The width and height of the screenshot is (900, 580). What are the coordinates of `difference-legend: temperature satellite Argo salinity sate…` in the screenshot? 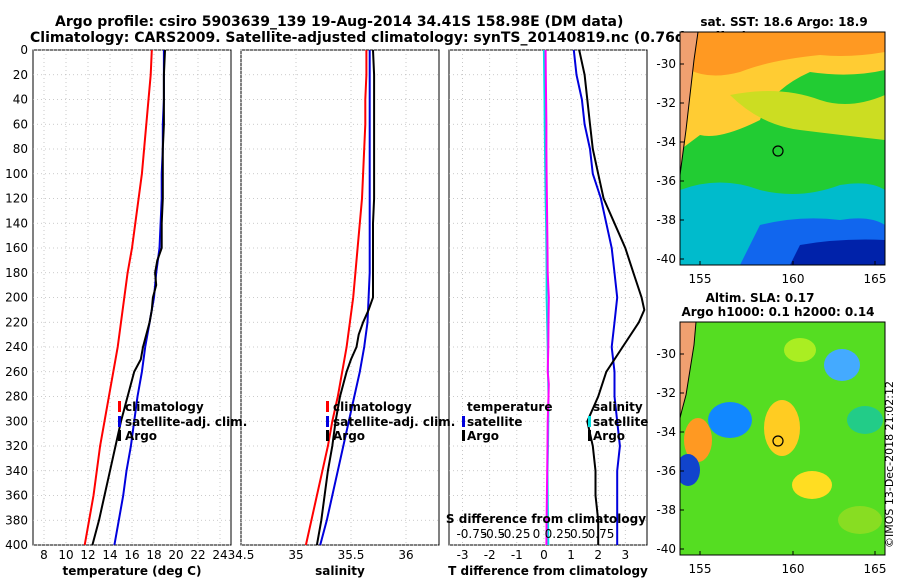 It's located at (555, 421).